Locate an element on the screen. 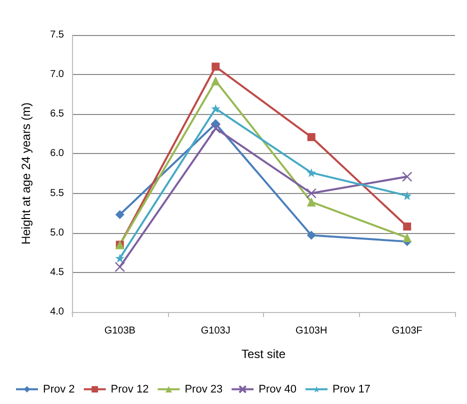 The image size is (467, 404). y-tick-label: 4.5 is located at coordinates (57, 272).